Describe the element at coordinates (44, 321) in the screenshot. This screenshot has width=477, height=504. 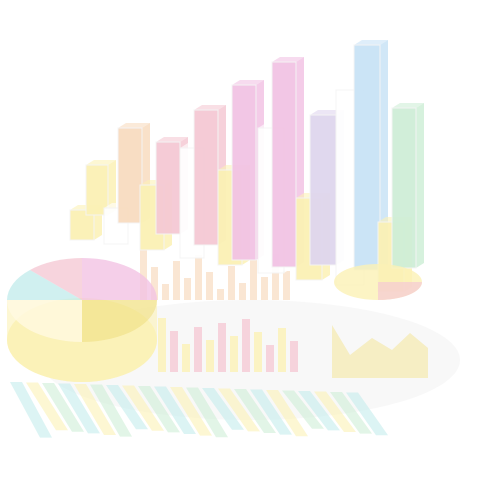
I see `pie-slice-cream` at that location.